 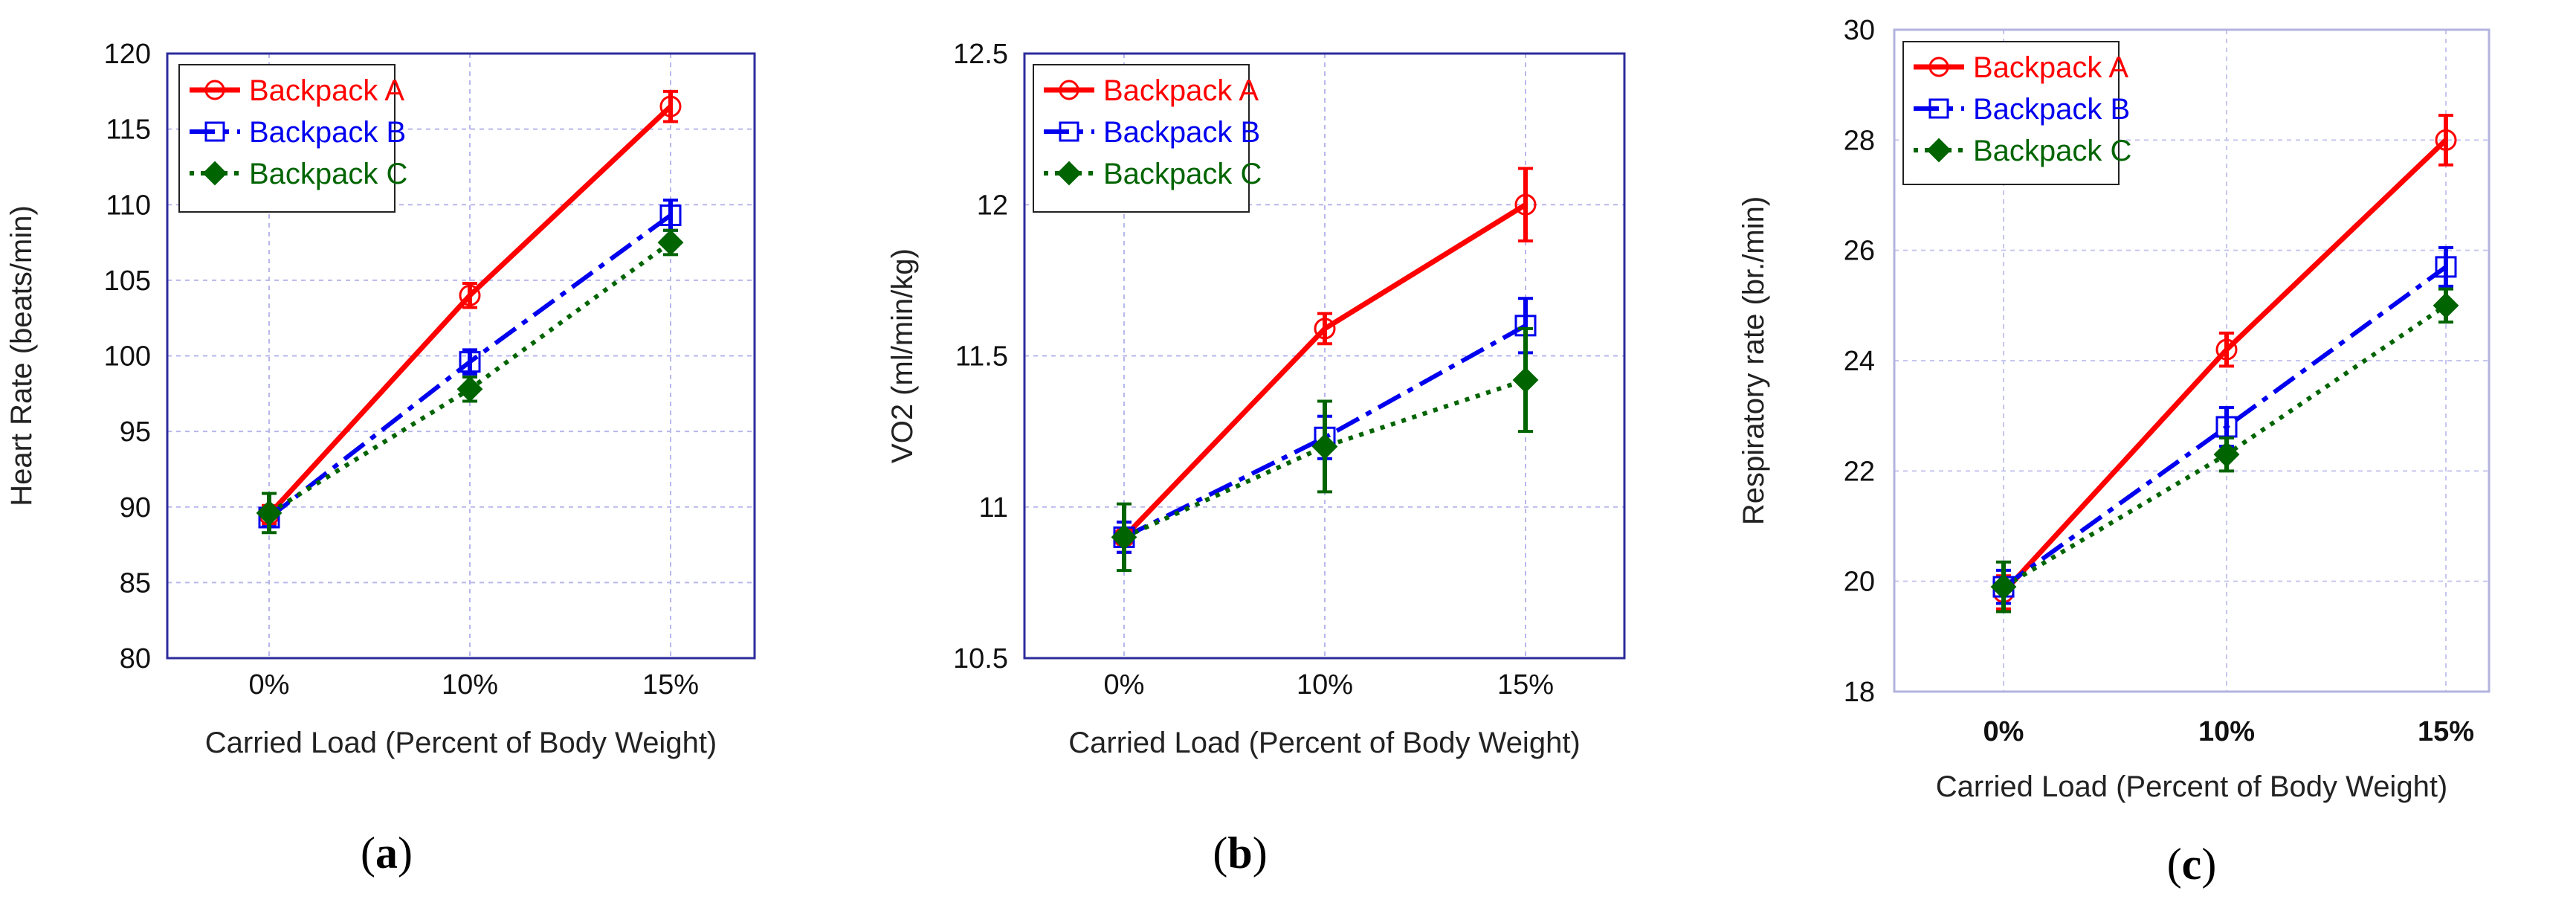 I want to click on y-axis-label: Respiratory rate (br./min), so click(x=1753, y=360).